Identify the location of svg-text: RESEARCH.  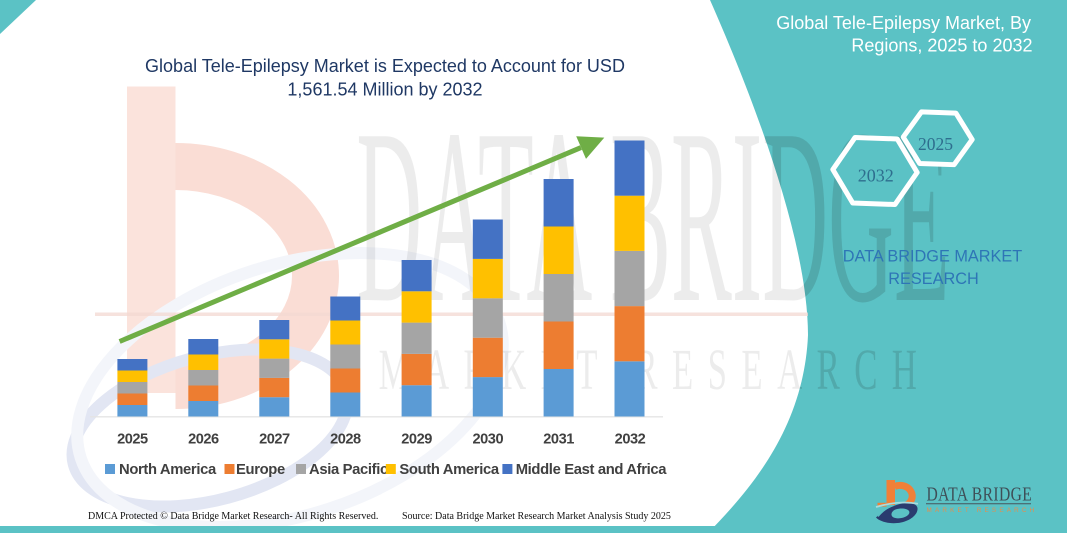
(933, 279).